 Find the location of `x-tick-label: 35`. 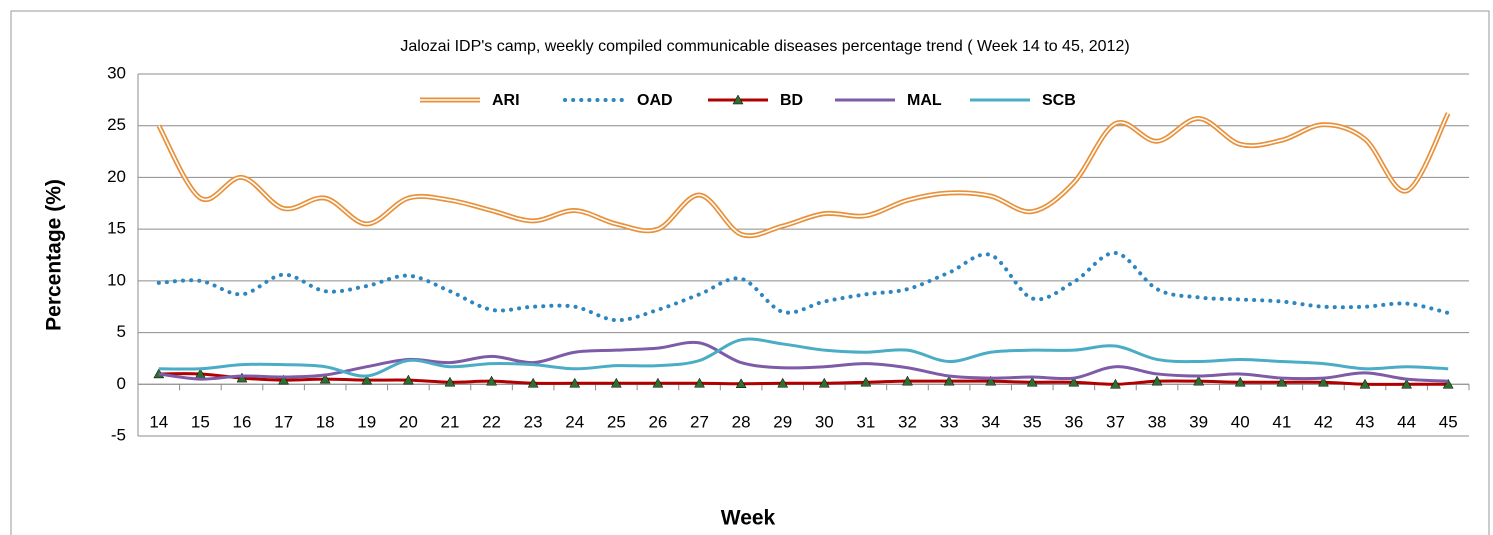

x-tick-label: 35 is located at coordinates (1032, 421).